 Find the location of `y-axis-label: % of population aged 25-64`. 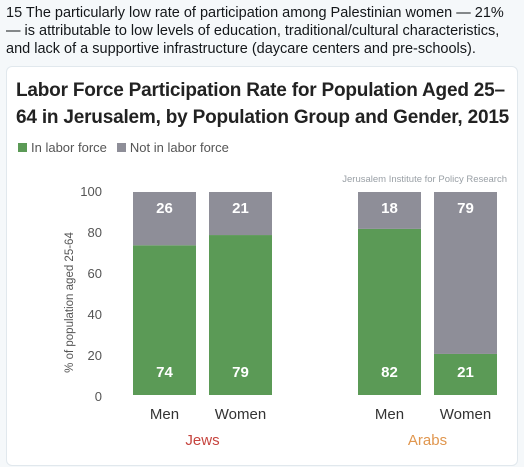

y-axis-label: % of population aged 25-64 is located at coordinates (70, 302).